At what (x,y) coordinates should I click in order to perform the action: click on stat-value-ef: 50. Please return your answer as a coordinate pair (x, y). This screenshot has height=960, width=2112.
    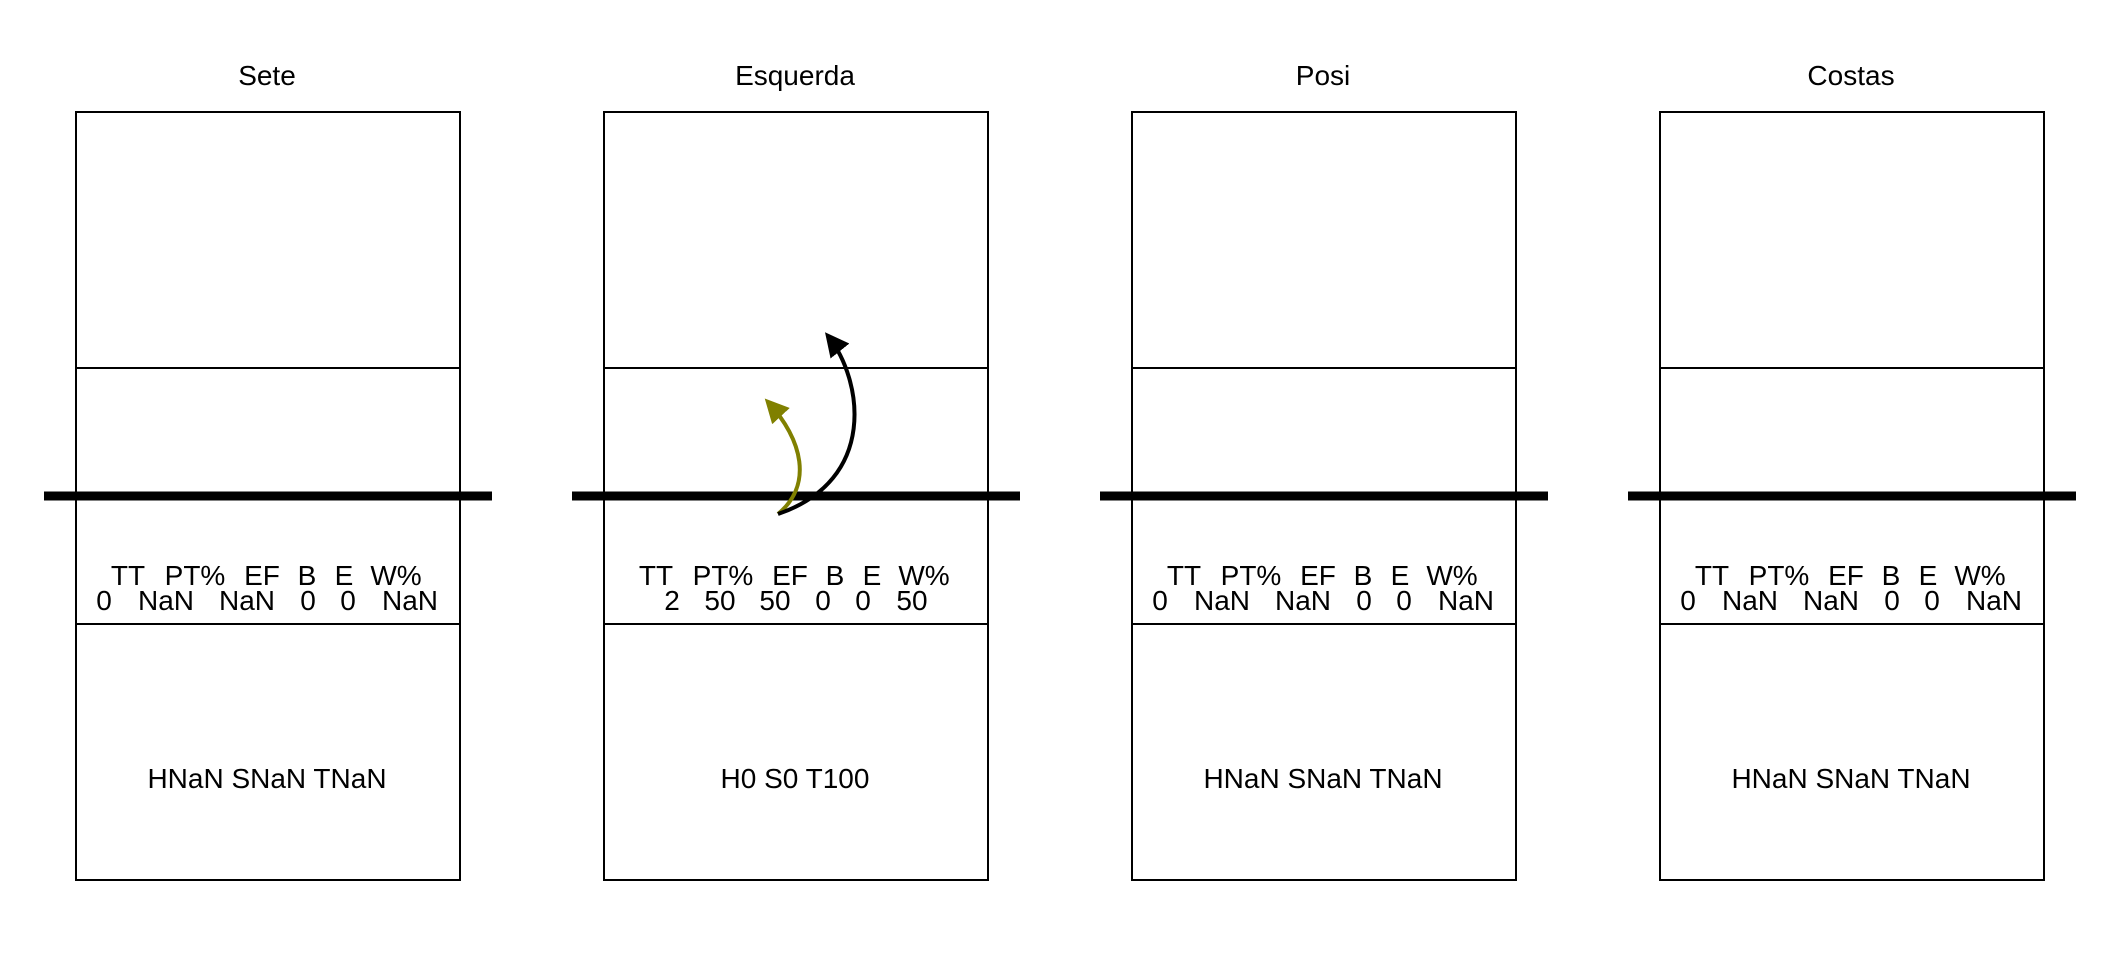
    Looking at the image, I should click on (774, 600).